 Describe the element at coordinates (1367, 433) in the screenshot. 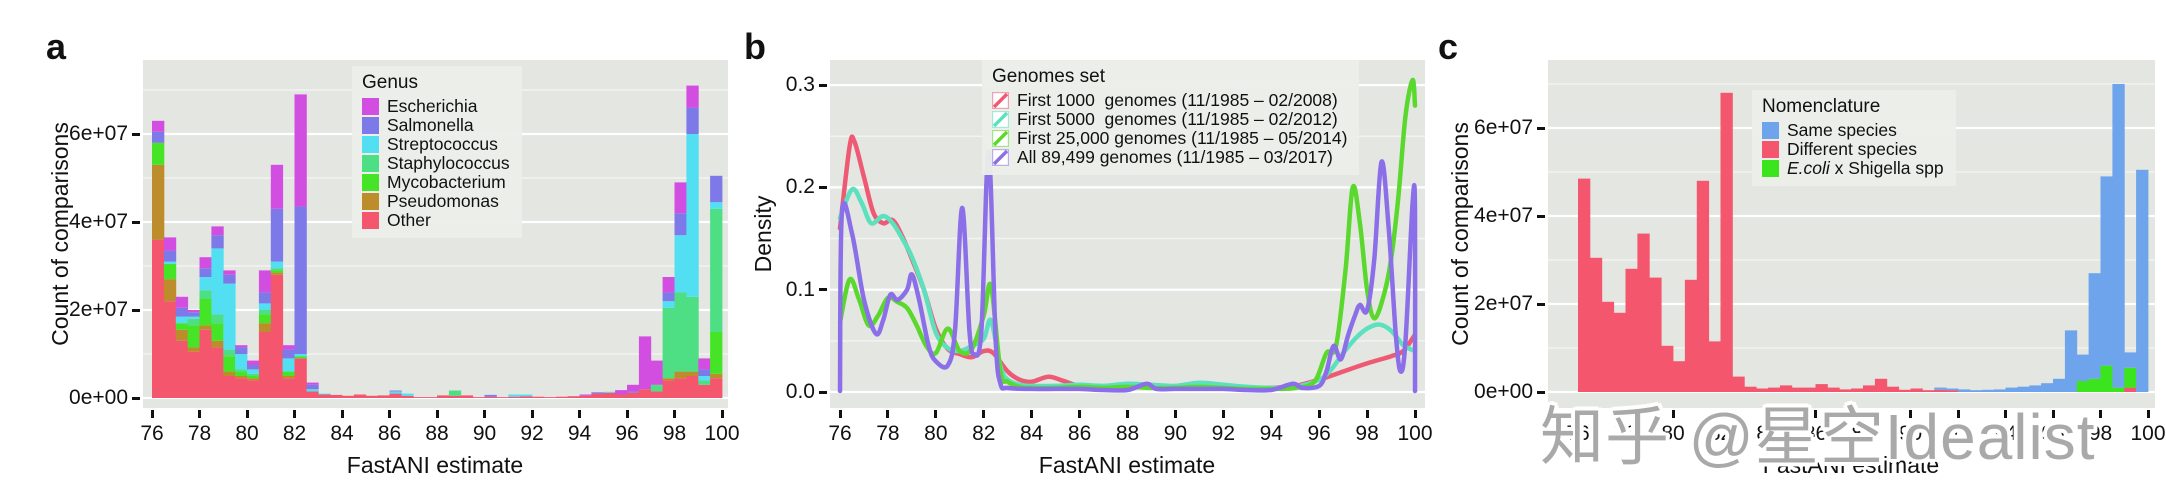

I see `panel-b-x-tick-label: 98` at that location.